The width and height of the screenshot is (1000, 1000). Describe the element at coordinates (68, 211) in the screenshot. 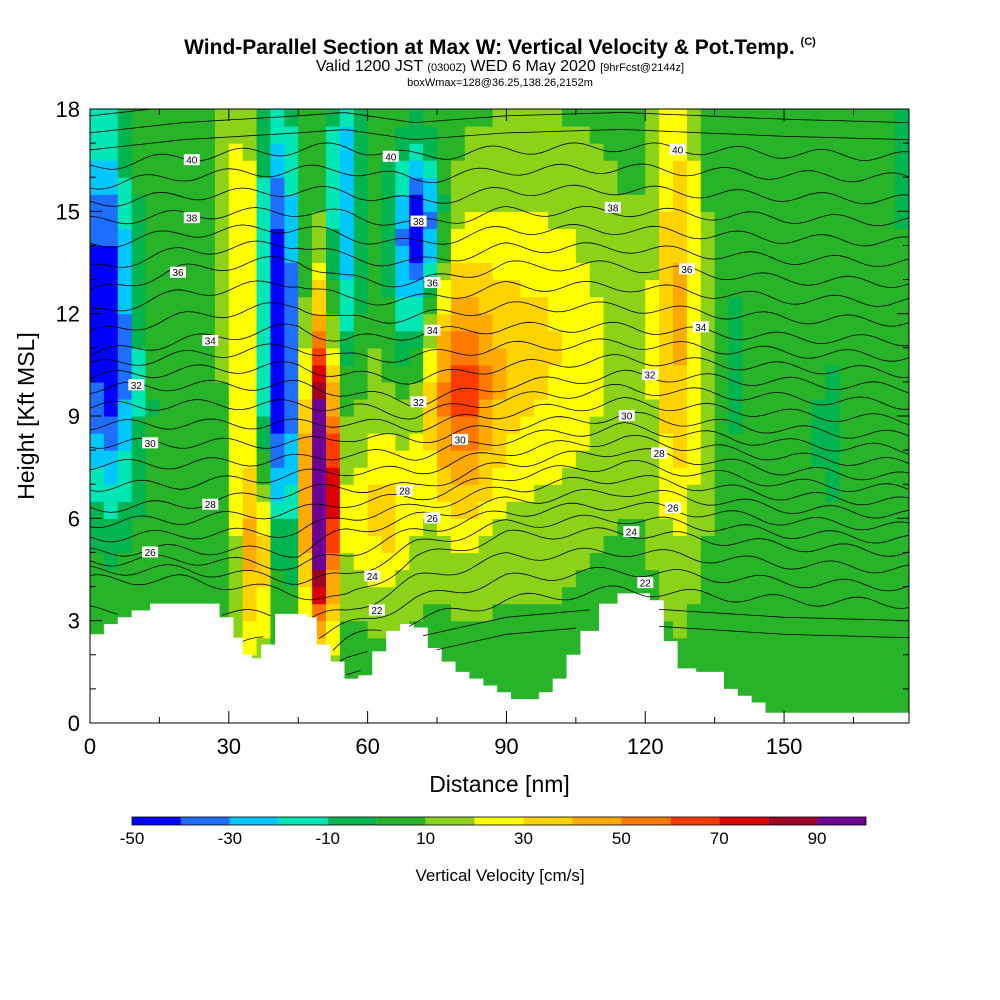

I see `y-tick-label: 15` at that location.